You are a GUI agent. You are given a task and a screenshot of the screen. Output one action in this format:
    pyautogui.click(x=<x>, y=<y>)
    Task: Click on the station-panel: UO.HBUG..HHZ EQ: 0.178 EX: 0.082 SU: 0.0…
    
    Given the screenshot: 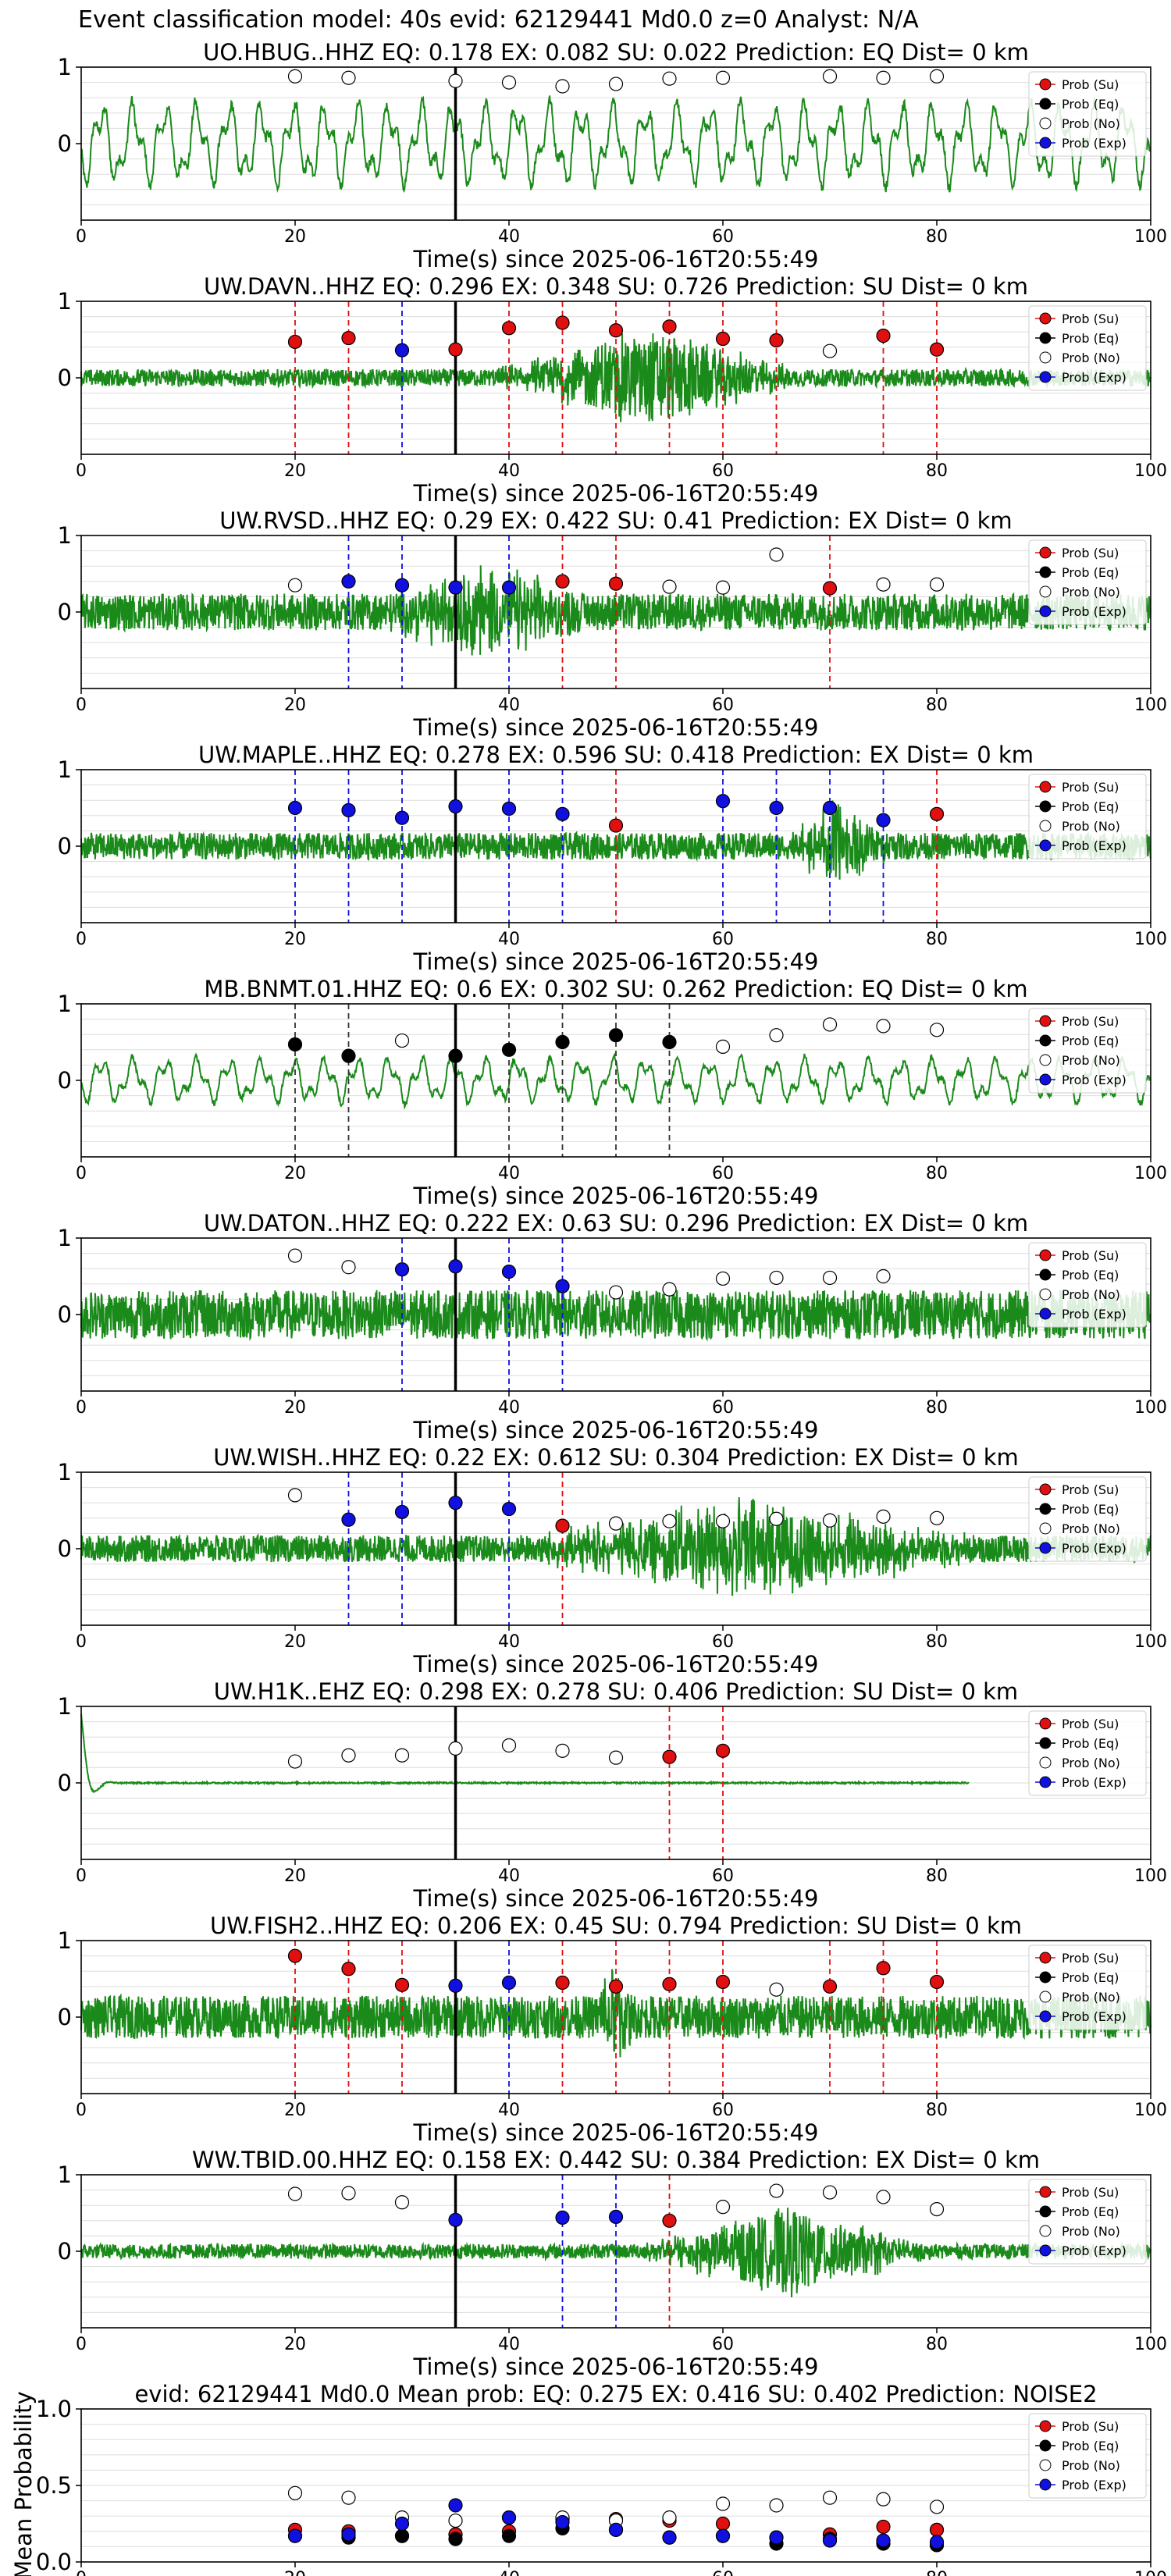 What is the action you would take?
    pyautogui.click(x=612, y=155)
    